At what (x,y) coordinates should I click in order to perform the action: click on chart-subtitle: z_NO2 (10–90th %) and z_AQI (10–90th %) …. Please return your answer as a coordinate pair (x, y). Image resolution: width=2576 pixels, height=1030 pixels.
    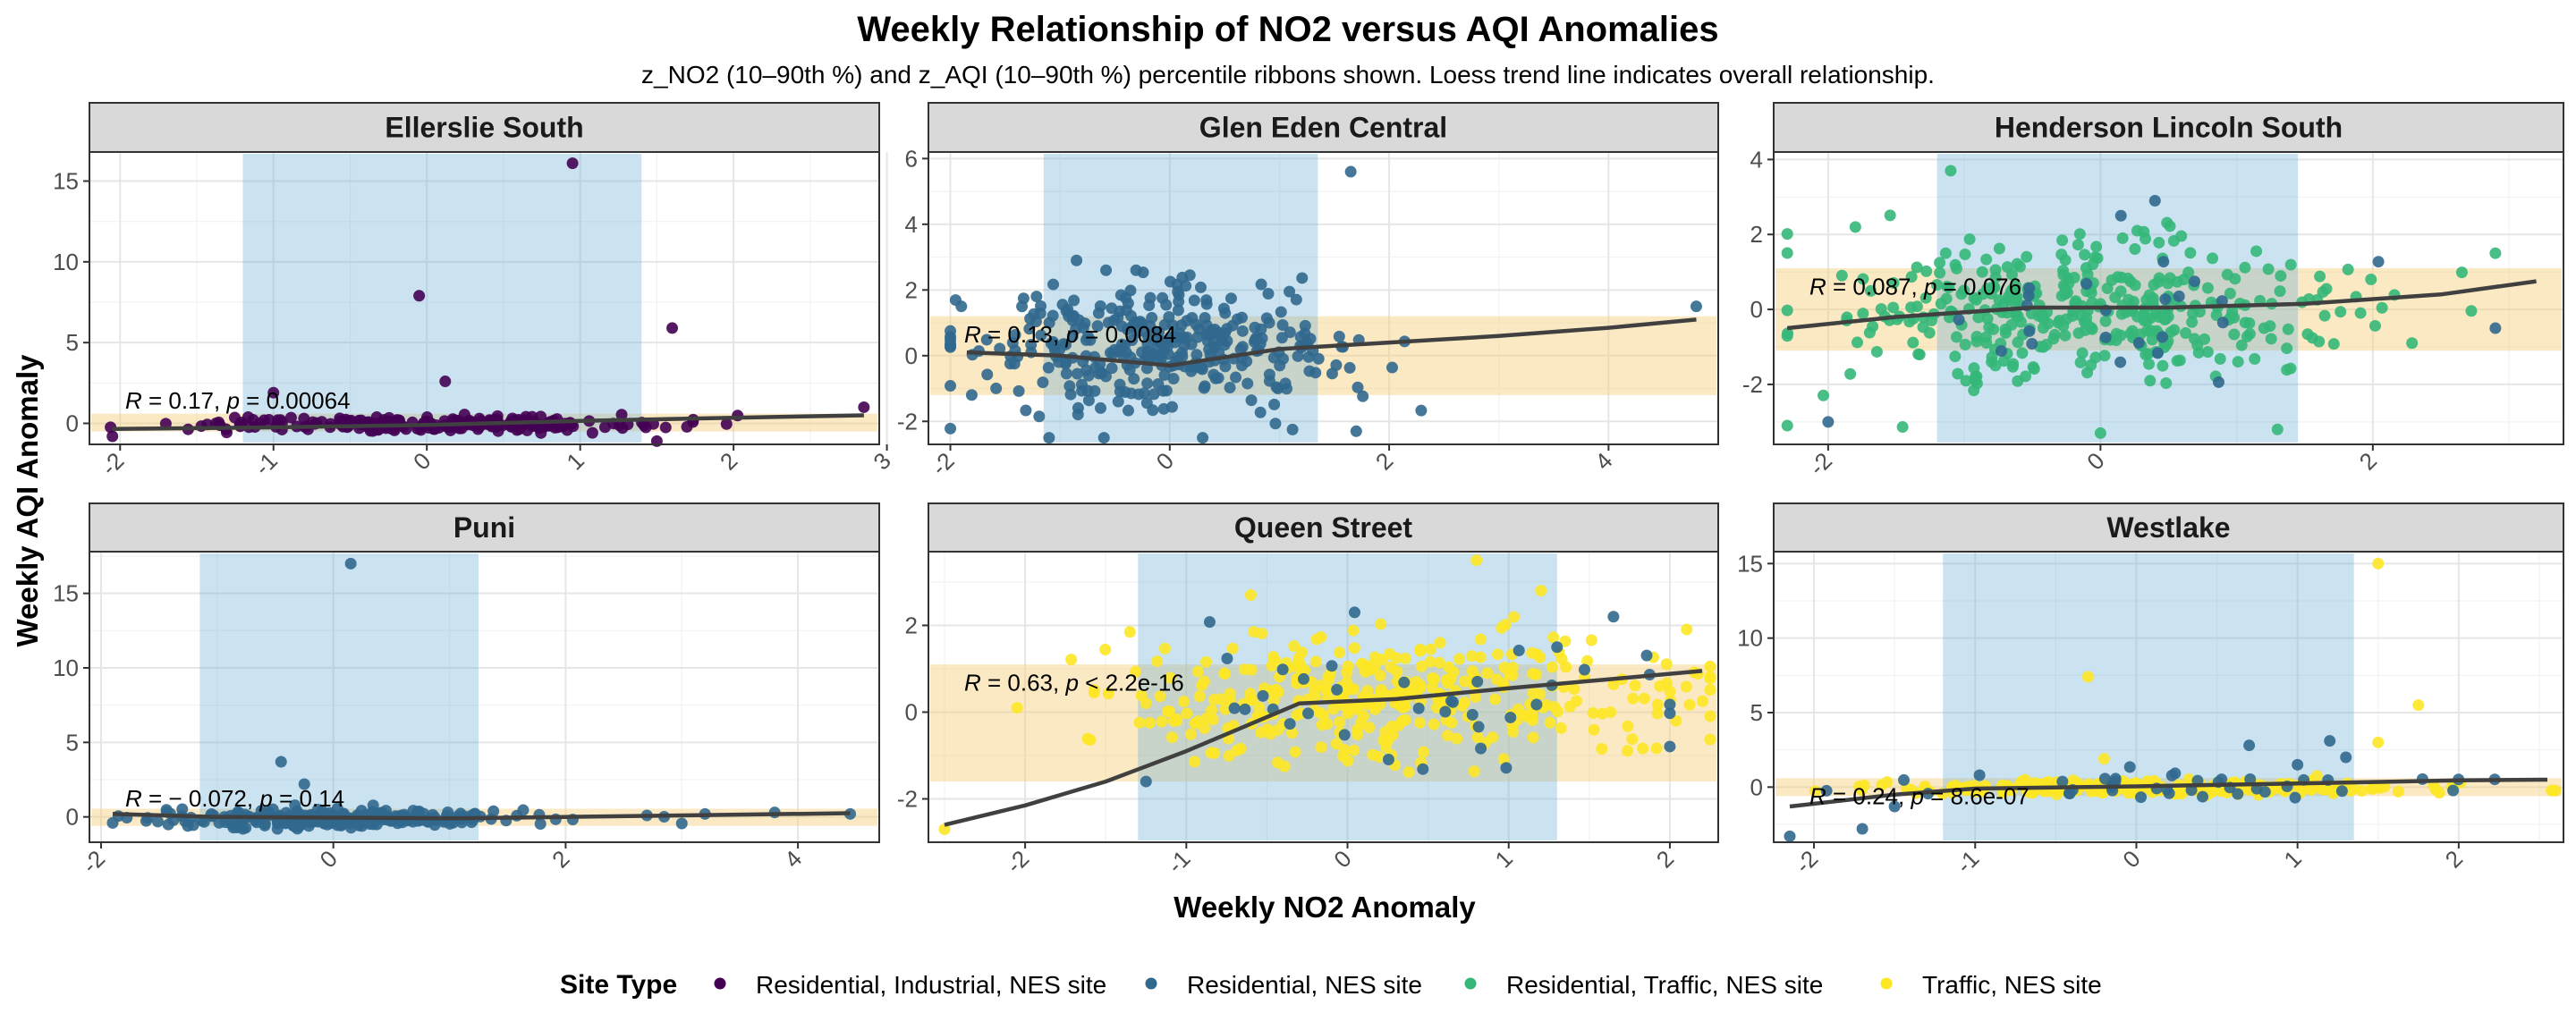
    Looking at the image, I should click on (1288, 75).